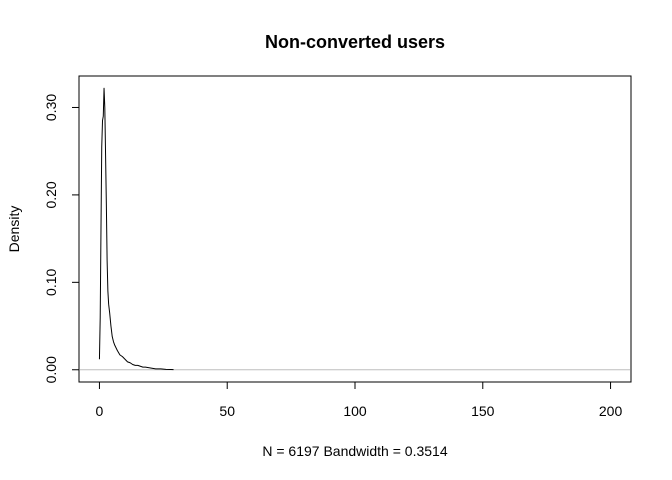 This screenshot has width=672, height=480. Describe the element at coordinates (51, 194) in the screenshot. I see `y-tick-label: 0.20` at that location.